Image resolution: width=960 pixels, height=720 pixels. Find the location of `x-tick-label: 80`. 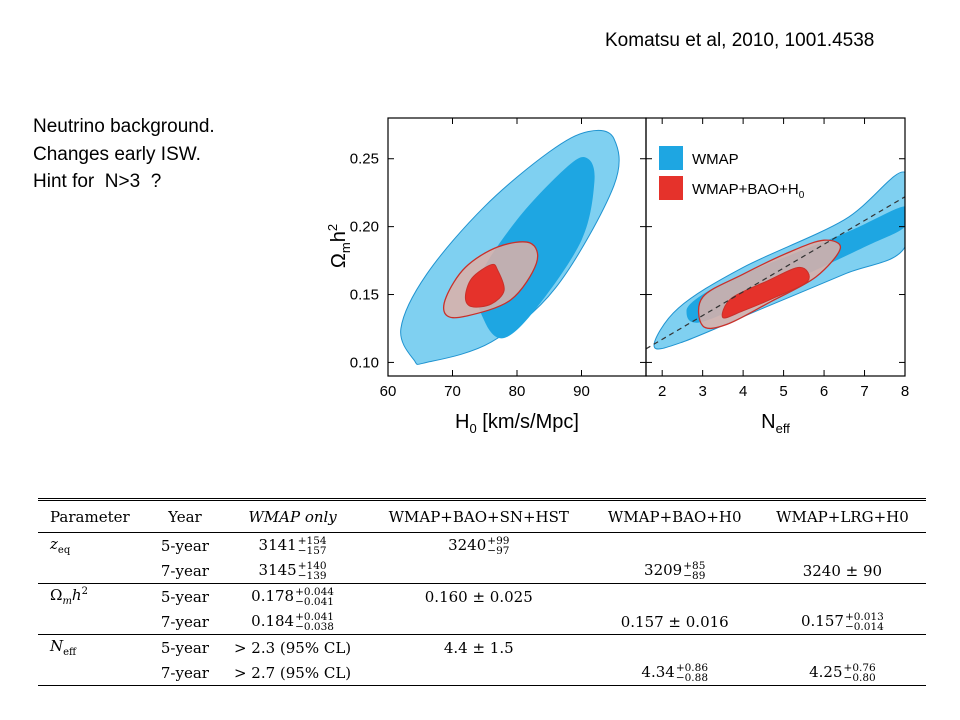

x-tick-label: 80 is located at coordinates (517, 391).